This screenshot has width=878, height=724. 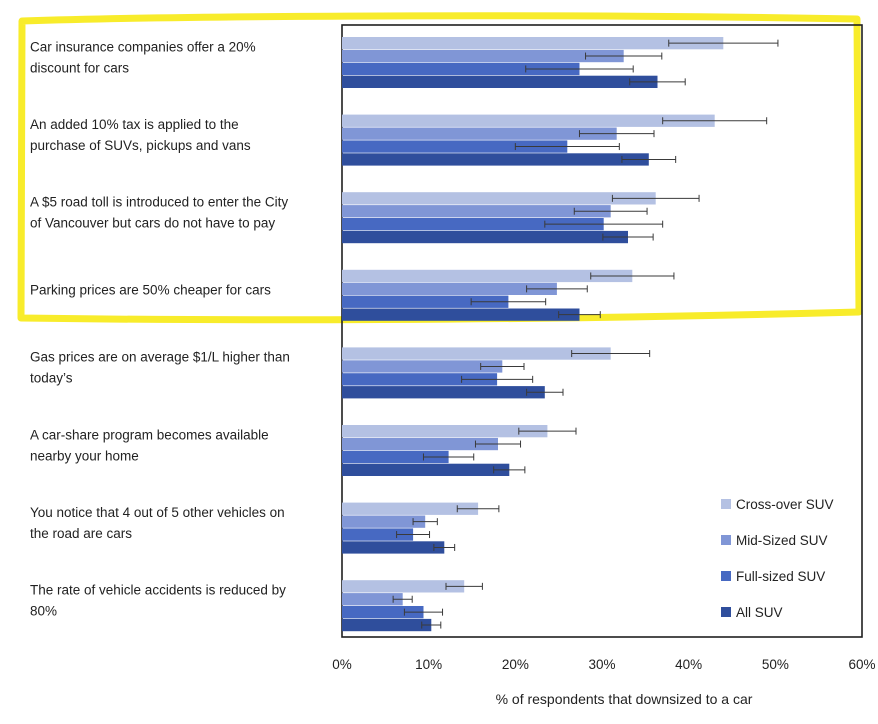 I want to click on legend-label: Cross-over SUV, so click(x=785, y=504).